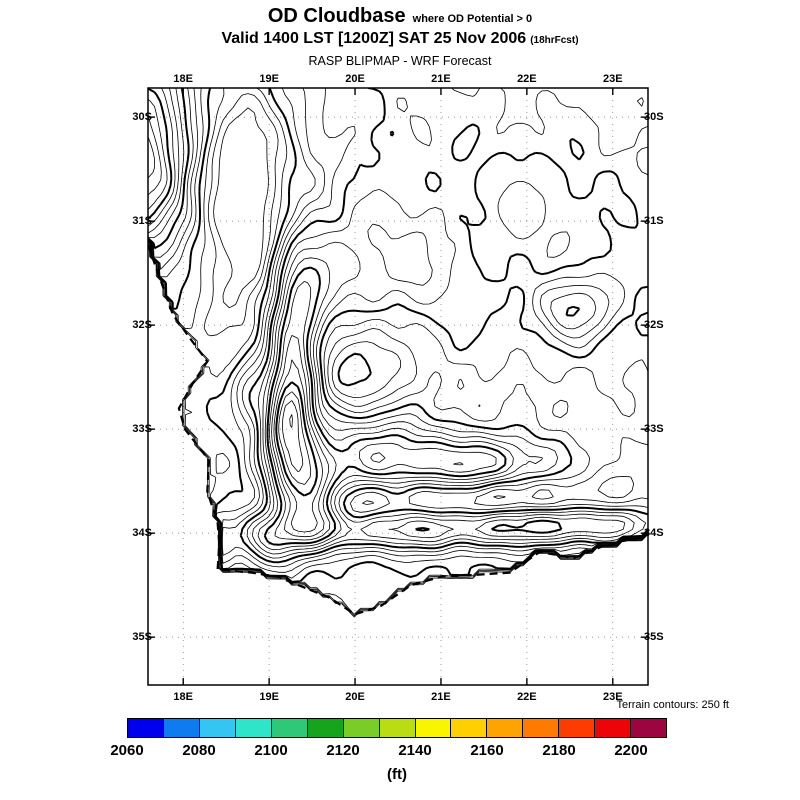  Describe the element at coordinates (559, 750) in the screenshot. I see `colorbar-value-label: 2180` at that location.